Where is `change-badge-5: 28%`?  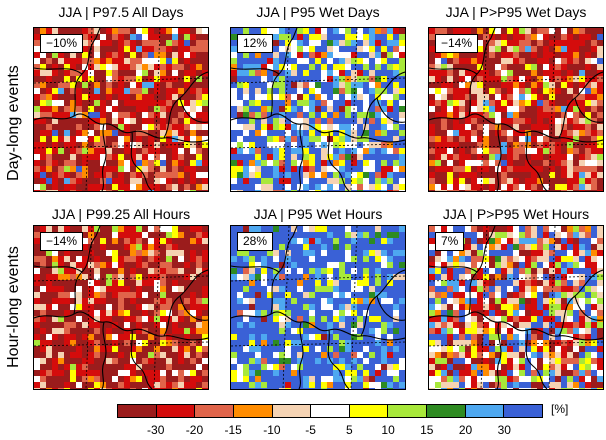 change-badge-5: 28% is located at coordinates (255, 241).